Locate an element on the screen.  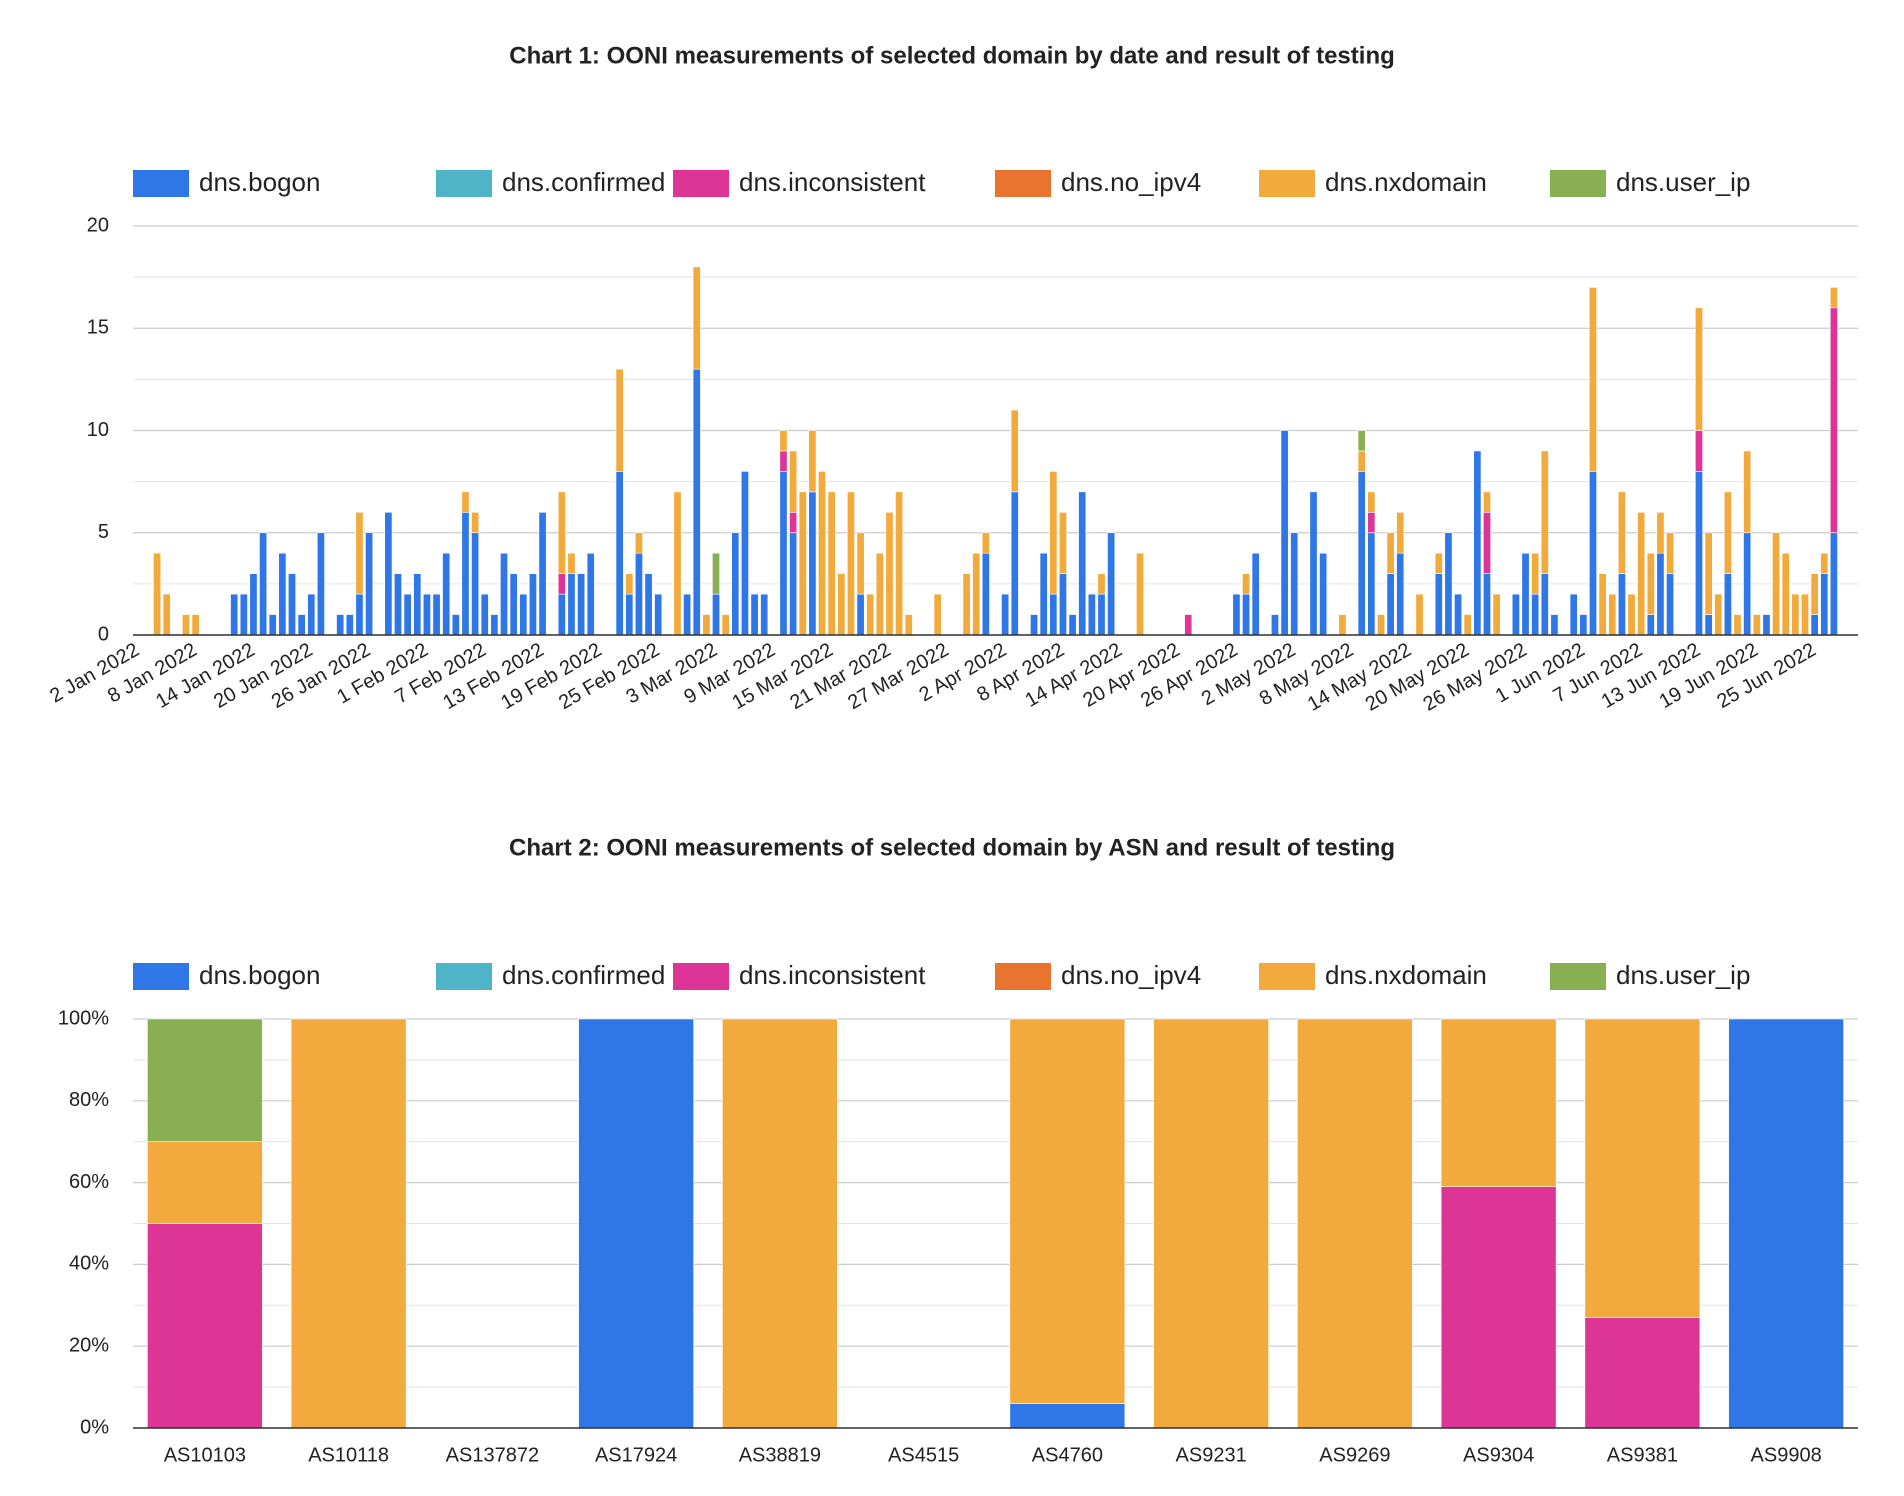
x-tick-label: AS10118 is located at coordinates (348, 1455).